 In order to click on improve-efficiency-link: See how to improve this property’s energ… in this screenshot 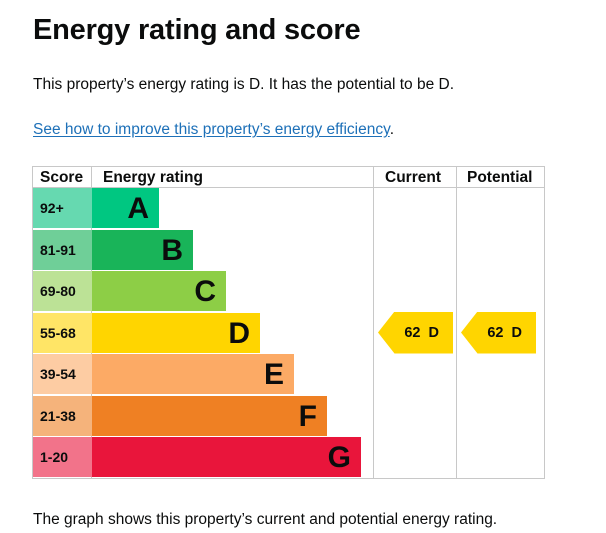, I will do `click(211, 129)`.